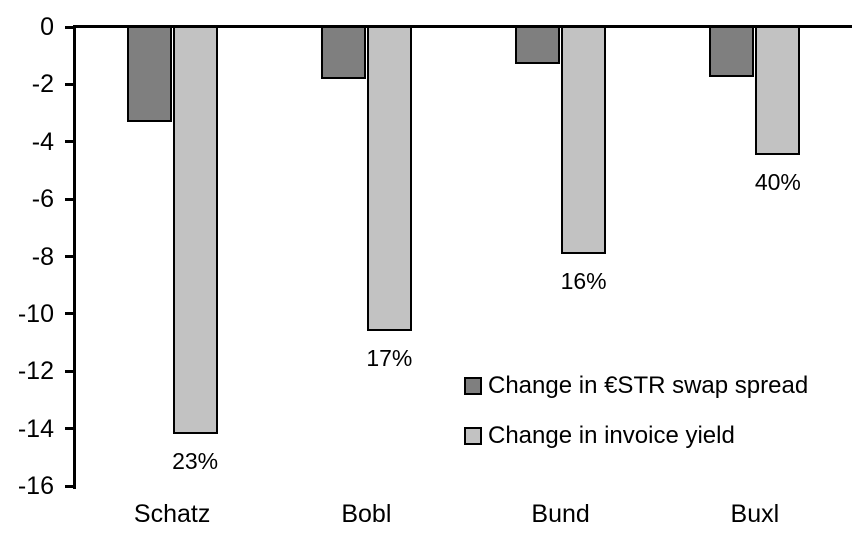 Image resolution: width=852 pixels, height=539 pixels. What do you see at coordinates (389, 358) in the screenshot?
I see `bar-data-label: 17%` at bounding box center [389, 358].